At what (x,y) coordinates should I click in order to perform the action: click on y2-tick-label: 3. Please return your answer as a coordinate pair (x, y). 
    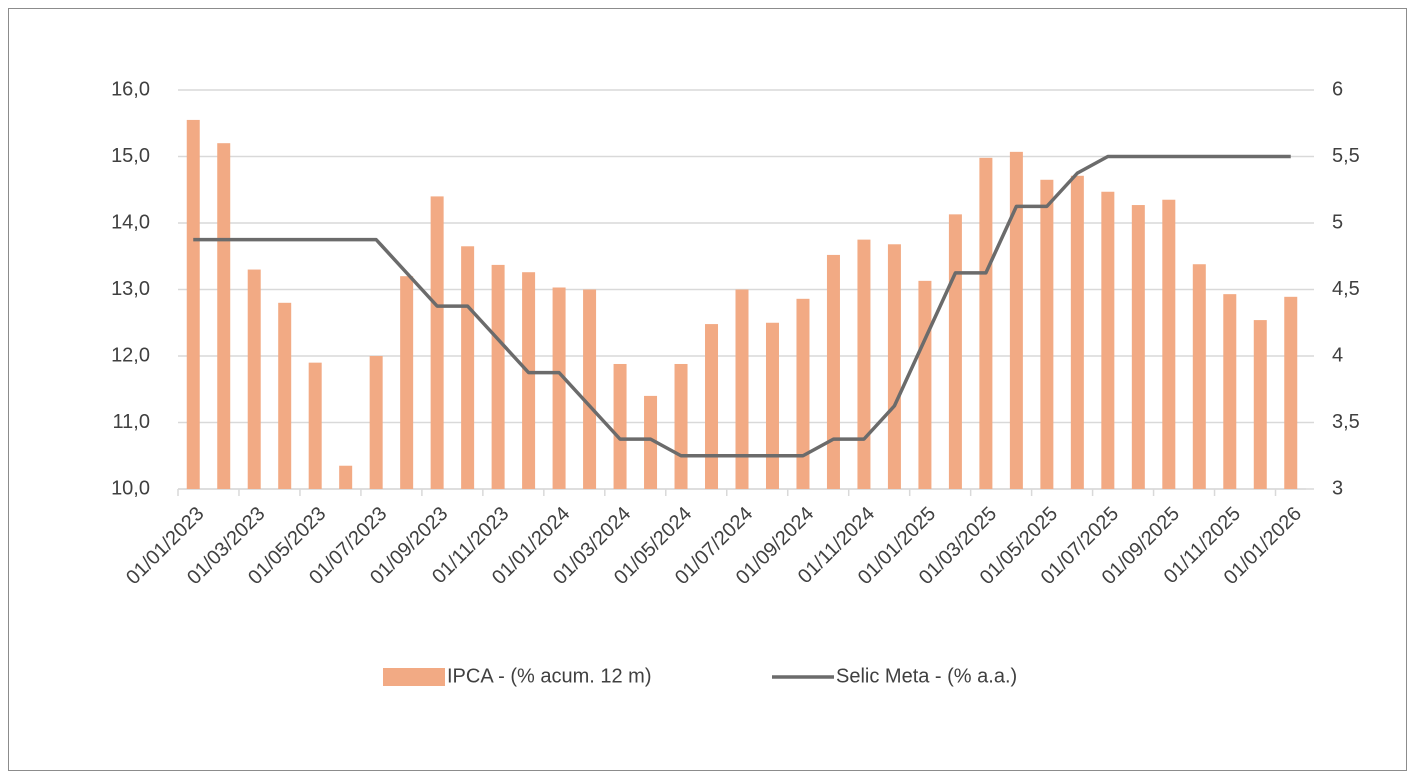
    Looking at the image, I should click on (1337, 488).